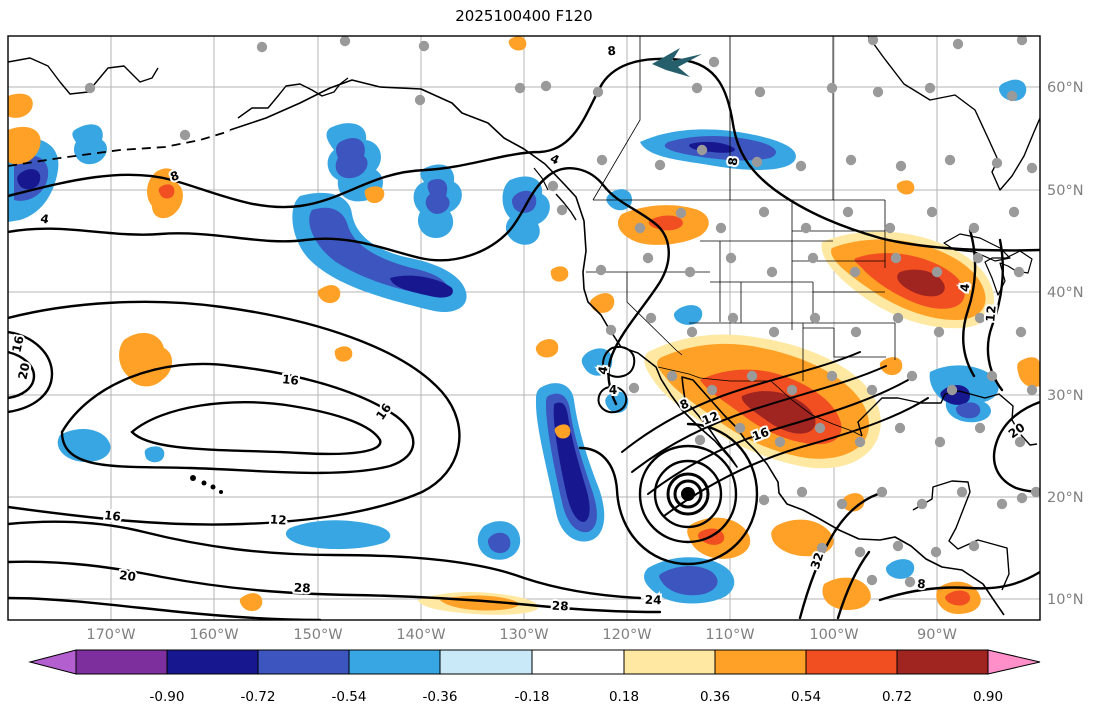  I want to click on lon-tick-label: 160°W, so click(213, 635).